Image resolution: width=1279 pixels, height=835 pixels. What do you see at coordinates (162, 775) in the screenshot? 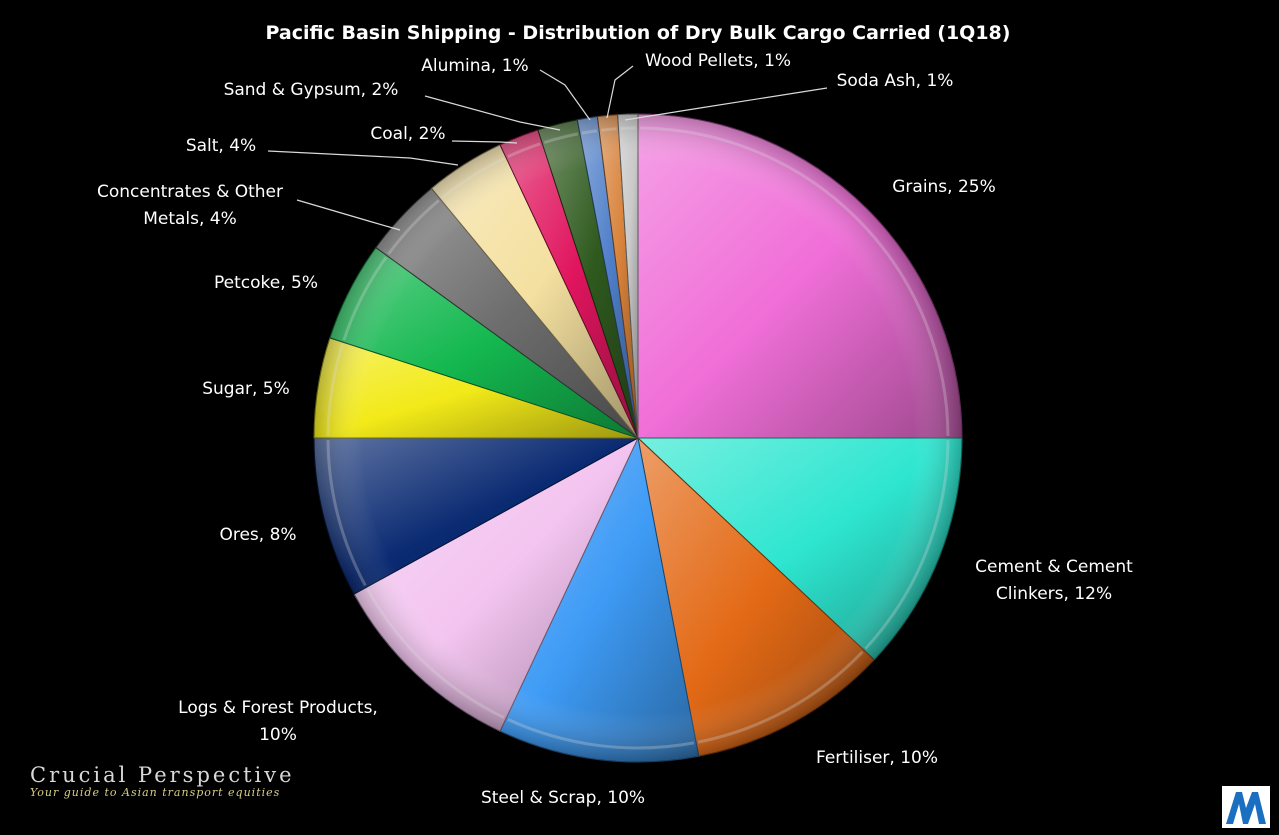
I see `brand-name: Crucial Perspective` at bounding box center [162, 775].